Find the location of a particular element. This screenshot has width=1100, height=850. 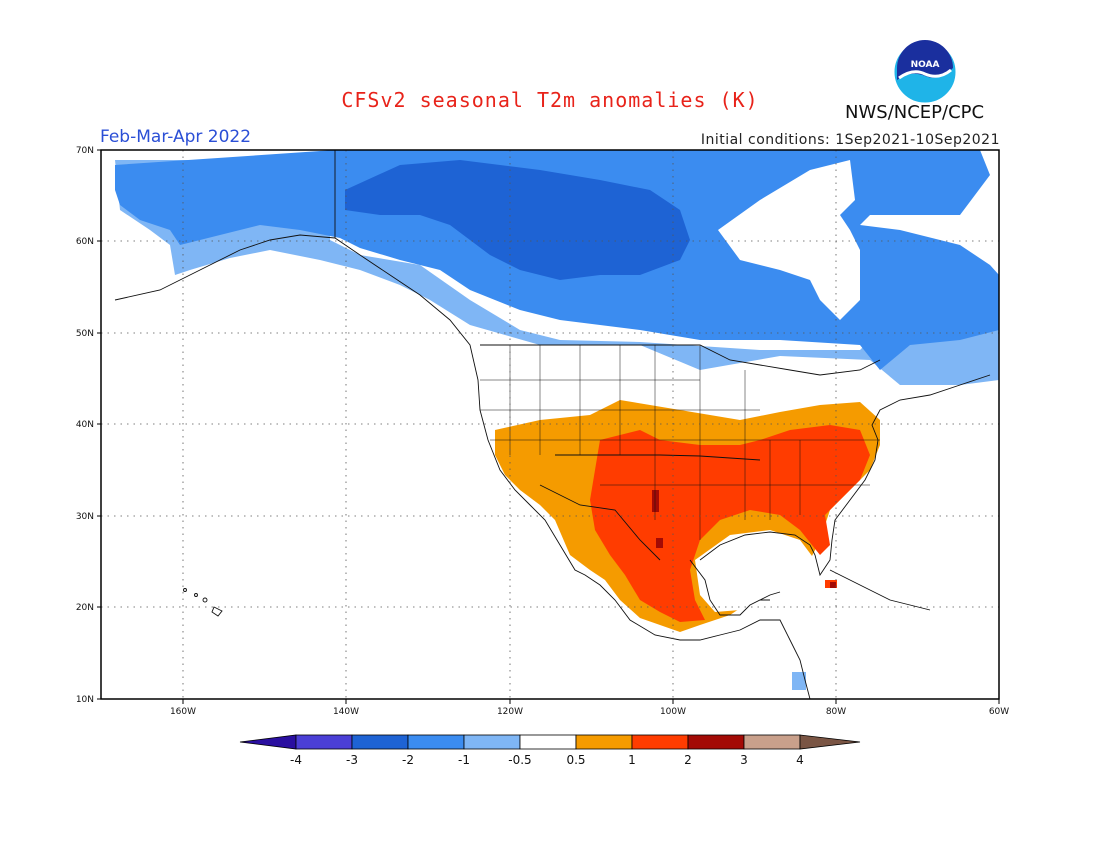

noaa-logo-icon: NOAA is located at coordinates (925, 72).